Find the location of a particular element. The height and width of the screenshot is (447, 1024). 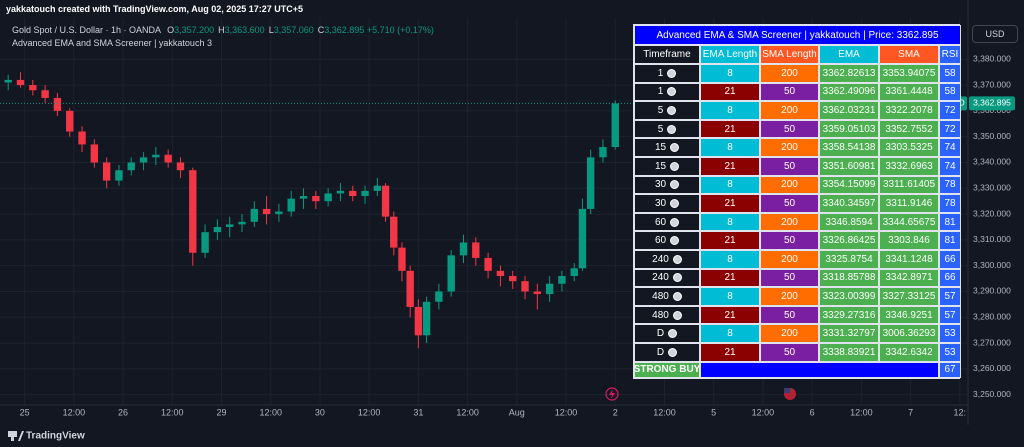

table-cell: 3342.8971 is located at coordinates (909, 278).